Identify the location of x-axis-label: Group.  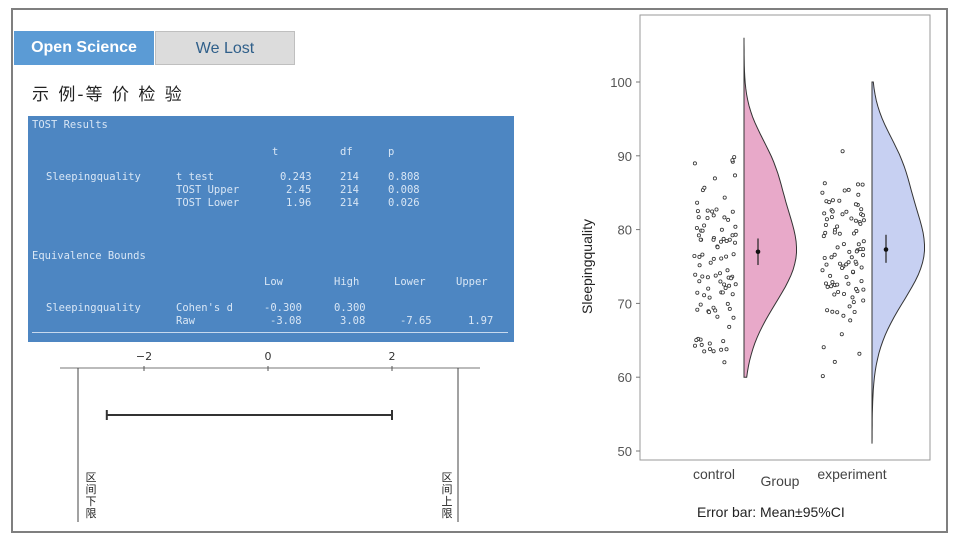
(780, 481).